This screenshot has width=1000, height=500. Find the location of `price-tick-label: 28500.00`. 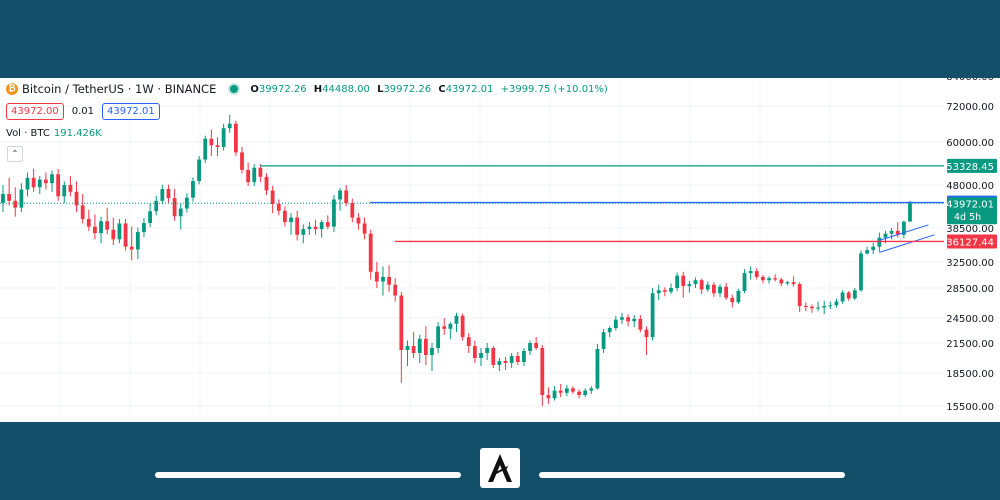

price-tick-label: 28500.00 is located at coordinates (970, 289).